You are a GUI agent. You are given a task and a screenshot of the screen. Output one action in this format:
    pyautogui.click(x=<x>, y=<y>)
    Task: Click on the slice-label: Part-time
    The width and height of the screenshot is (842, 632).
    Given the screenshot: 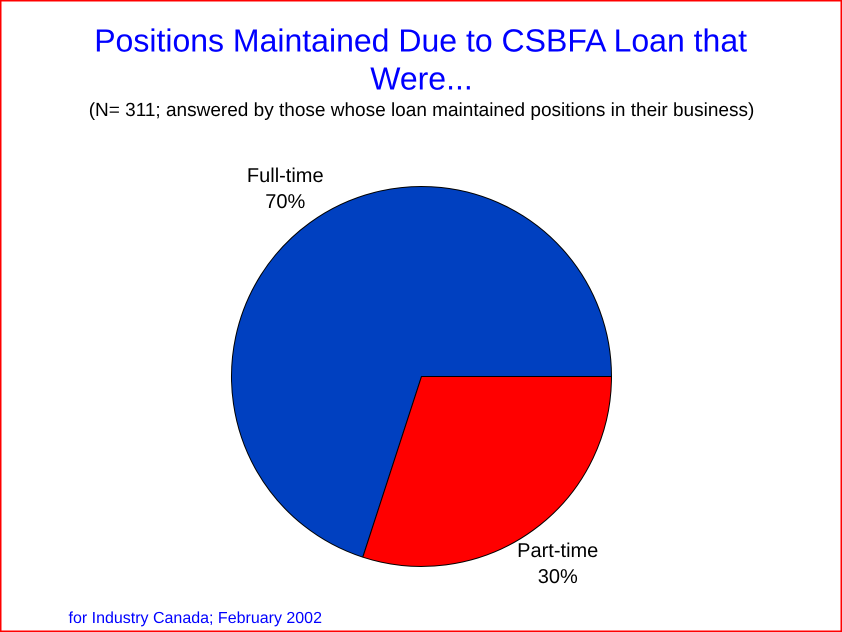 What is the action you would take?
    pyautogui.click(x=557, y=551)
    